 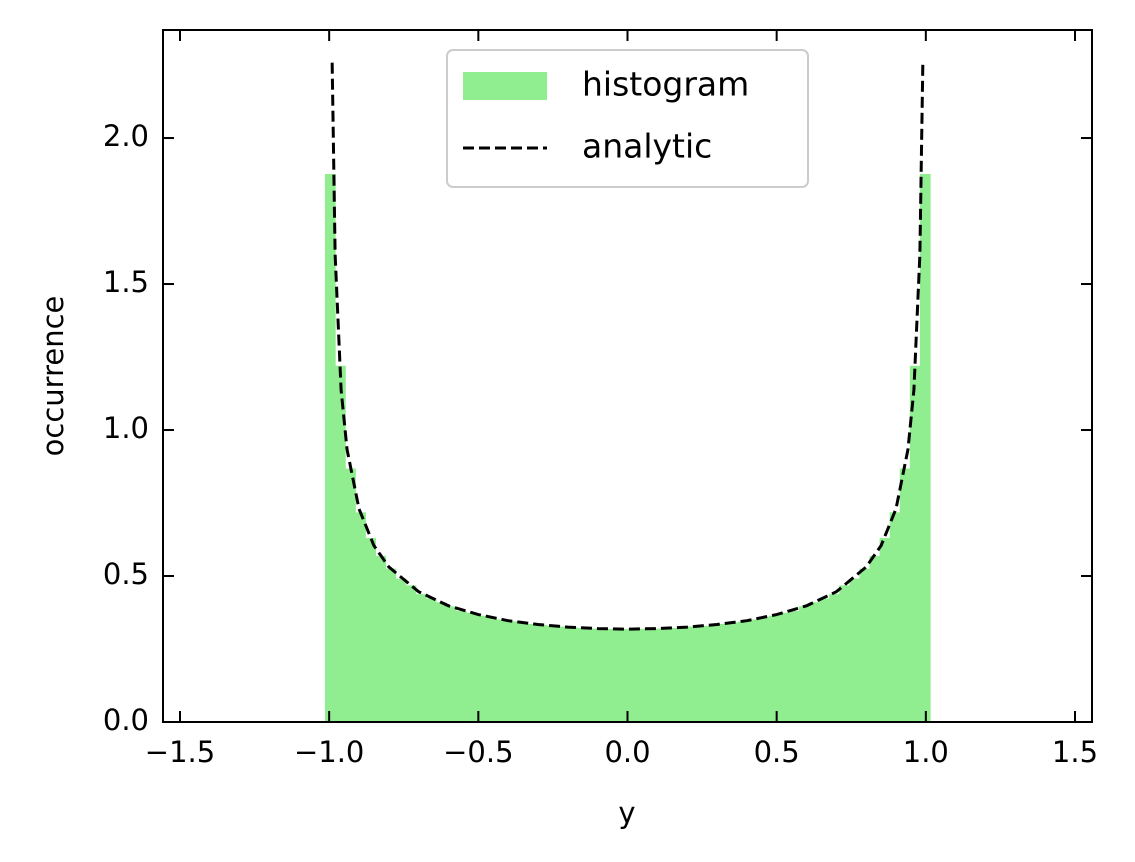 What do you see at coordinates (1075, 752) in the screenshot?
I see `x-tick-label: 1.5` at bounding box center [1075, 752].